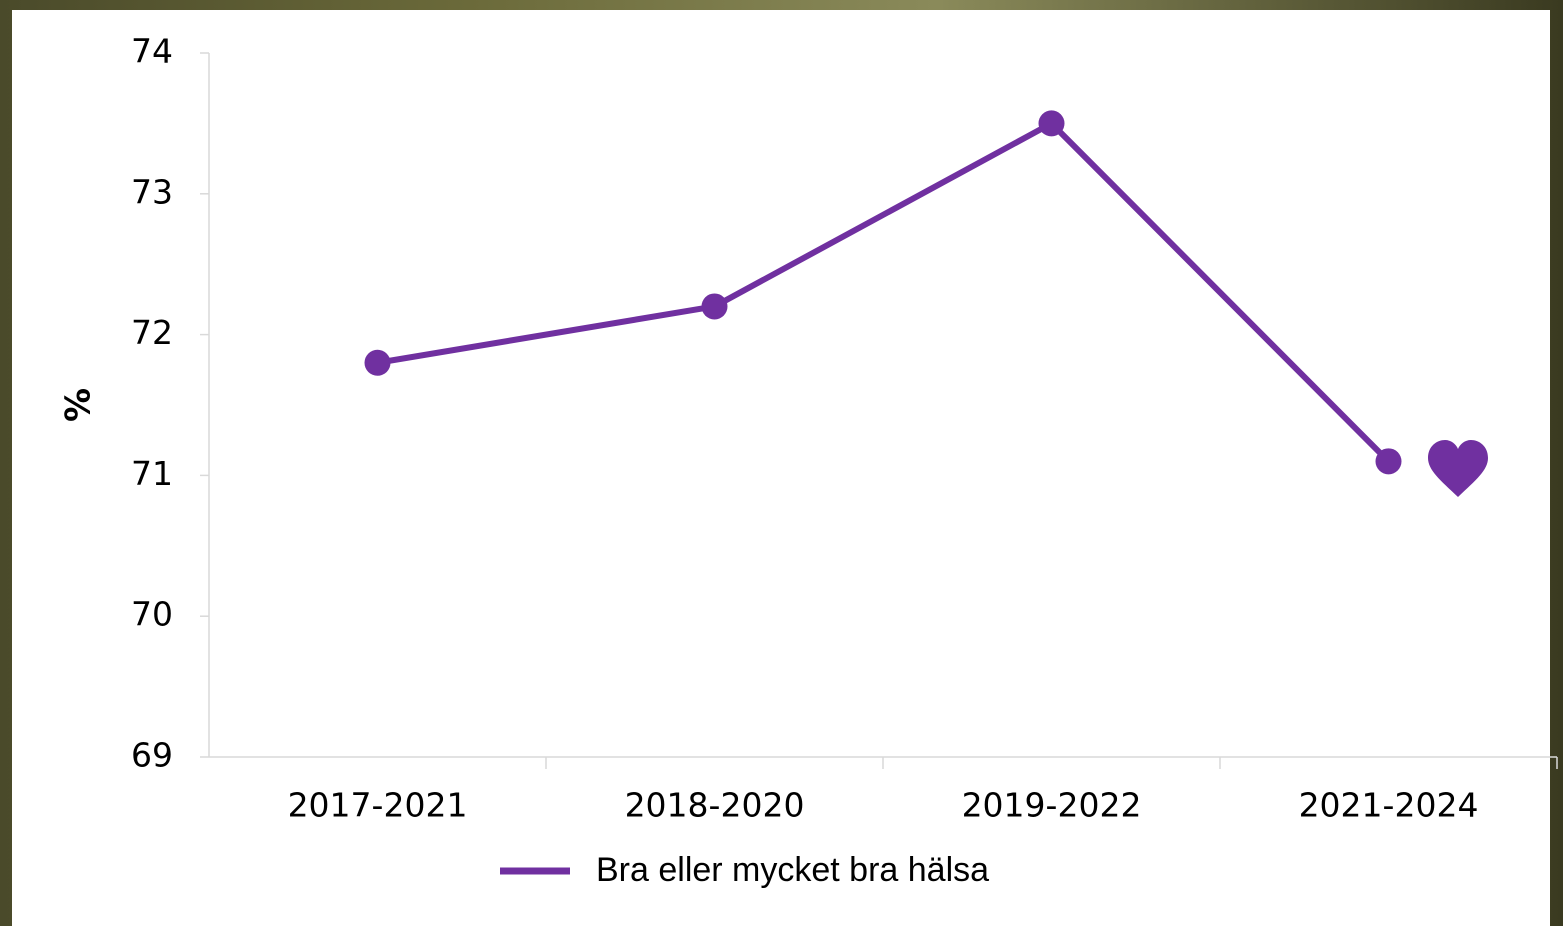 The height and width of the screenshot is (926, 1563). I want to click on y-tick-label: 70, so click(152, 614).